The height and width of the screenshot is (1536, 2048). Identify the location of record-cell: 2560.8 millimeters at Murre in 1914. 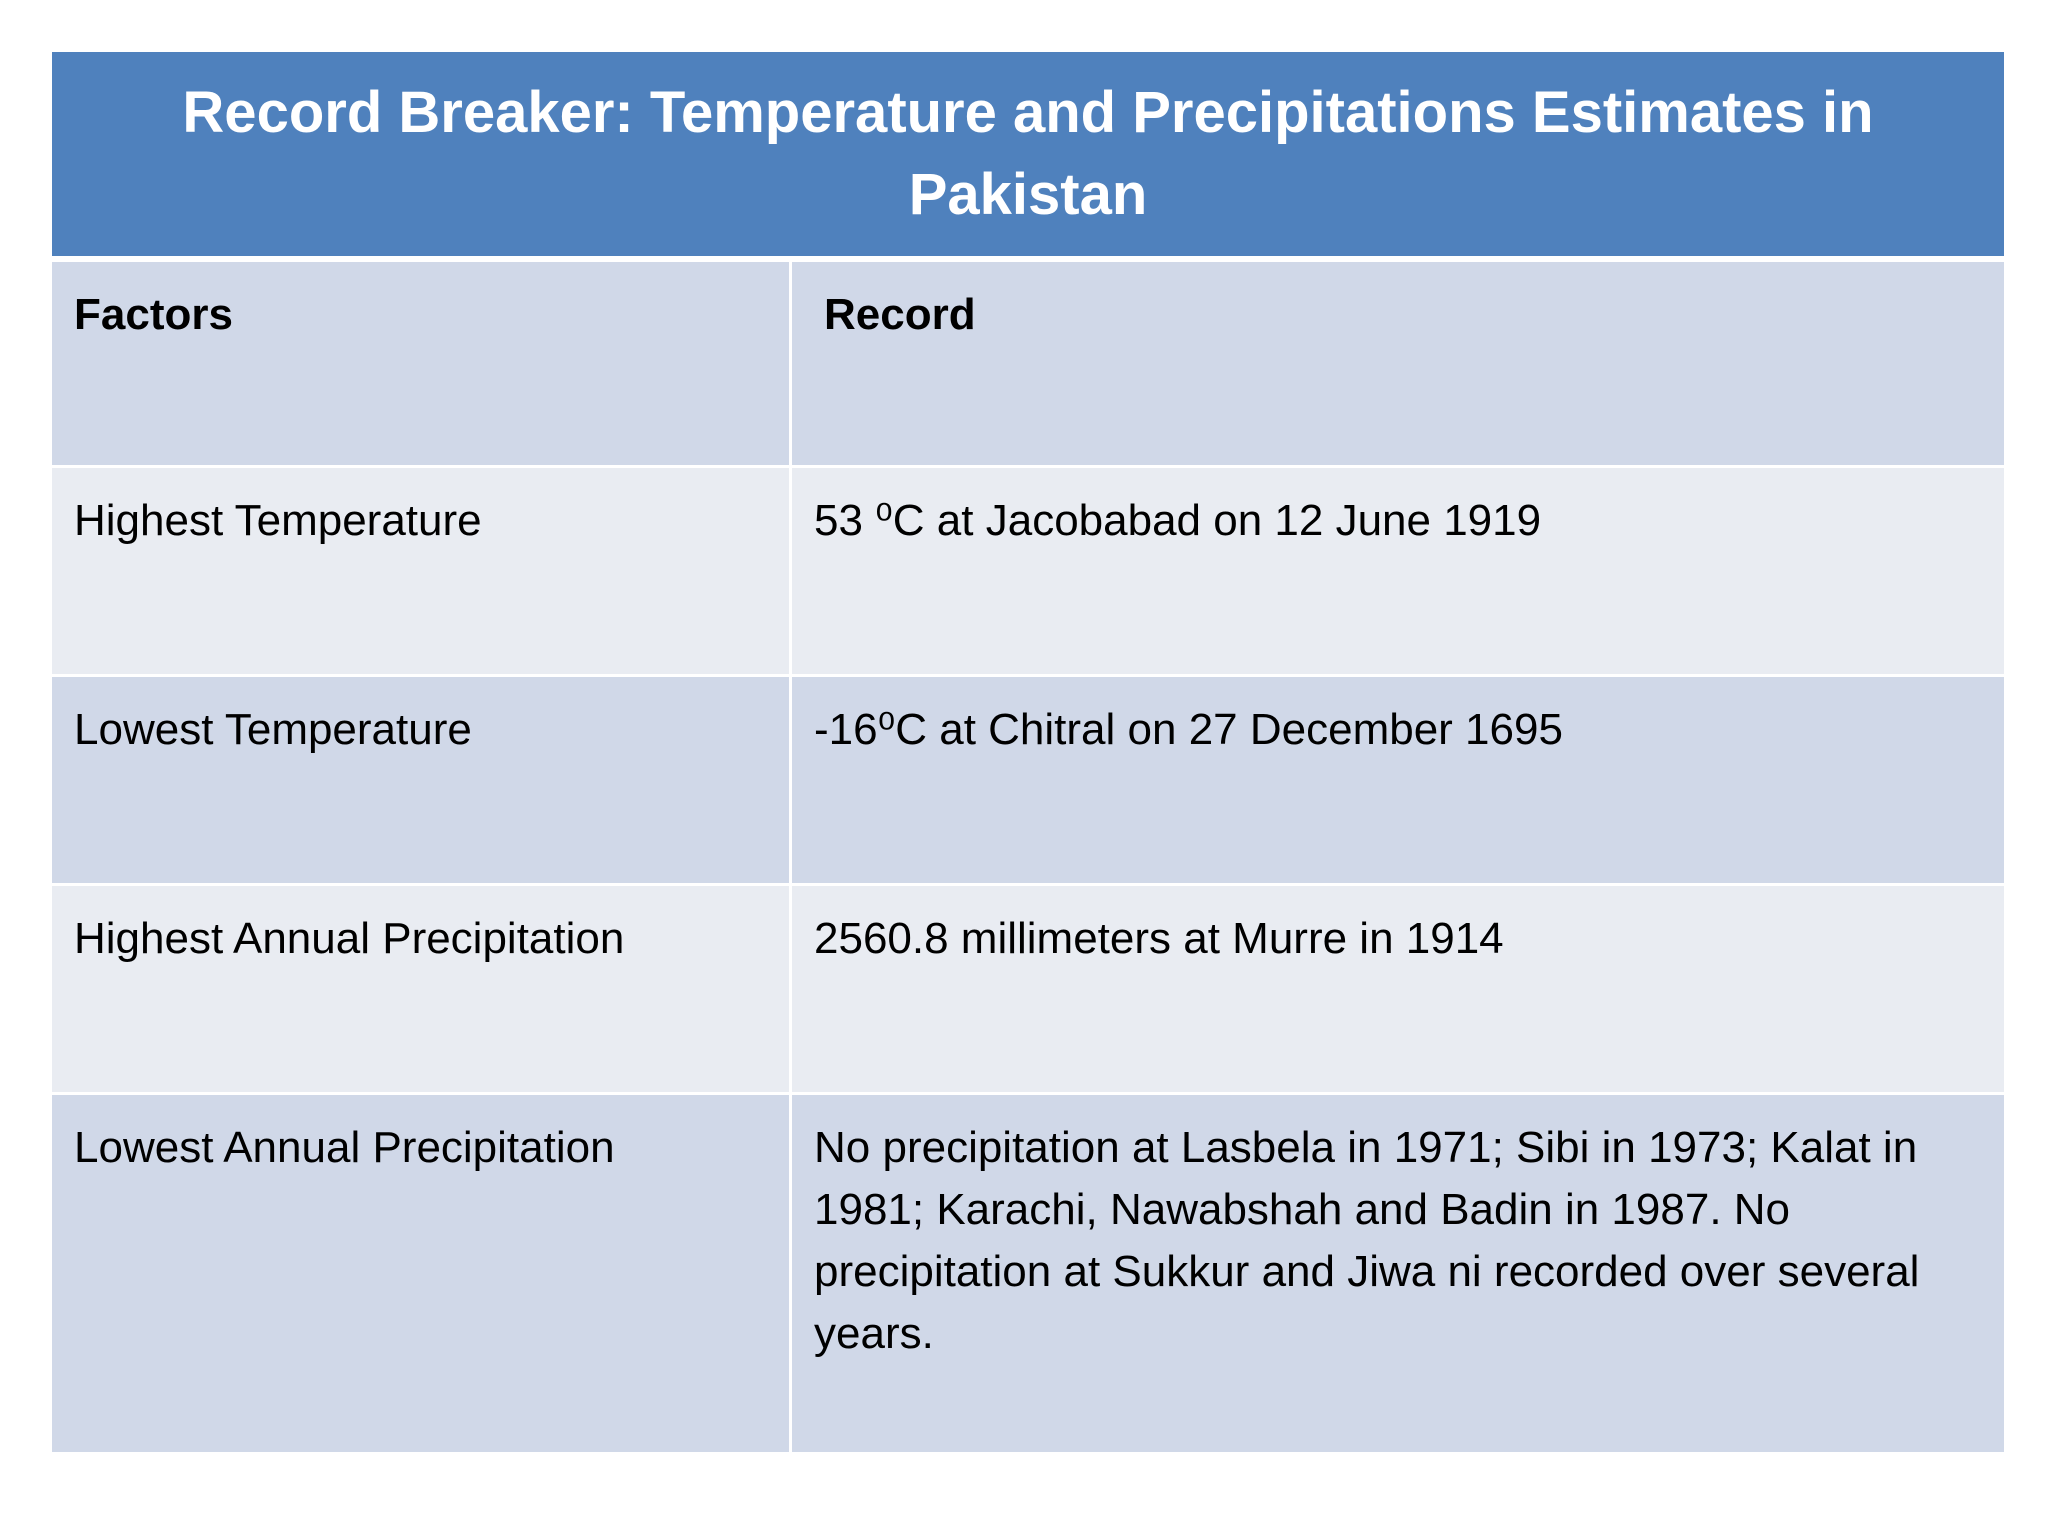
(1398, 990).